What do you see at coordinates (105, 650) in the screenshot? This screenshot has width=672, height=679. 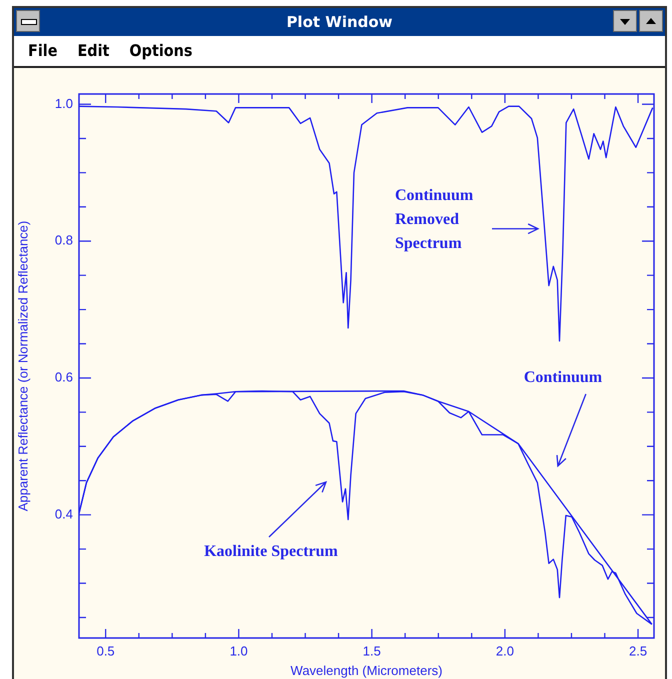 I see `x-tick-label: 0.5` at bounding box center [105, 650].